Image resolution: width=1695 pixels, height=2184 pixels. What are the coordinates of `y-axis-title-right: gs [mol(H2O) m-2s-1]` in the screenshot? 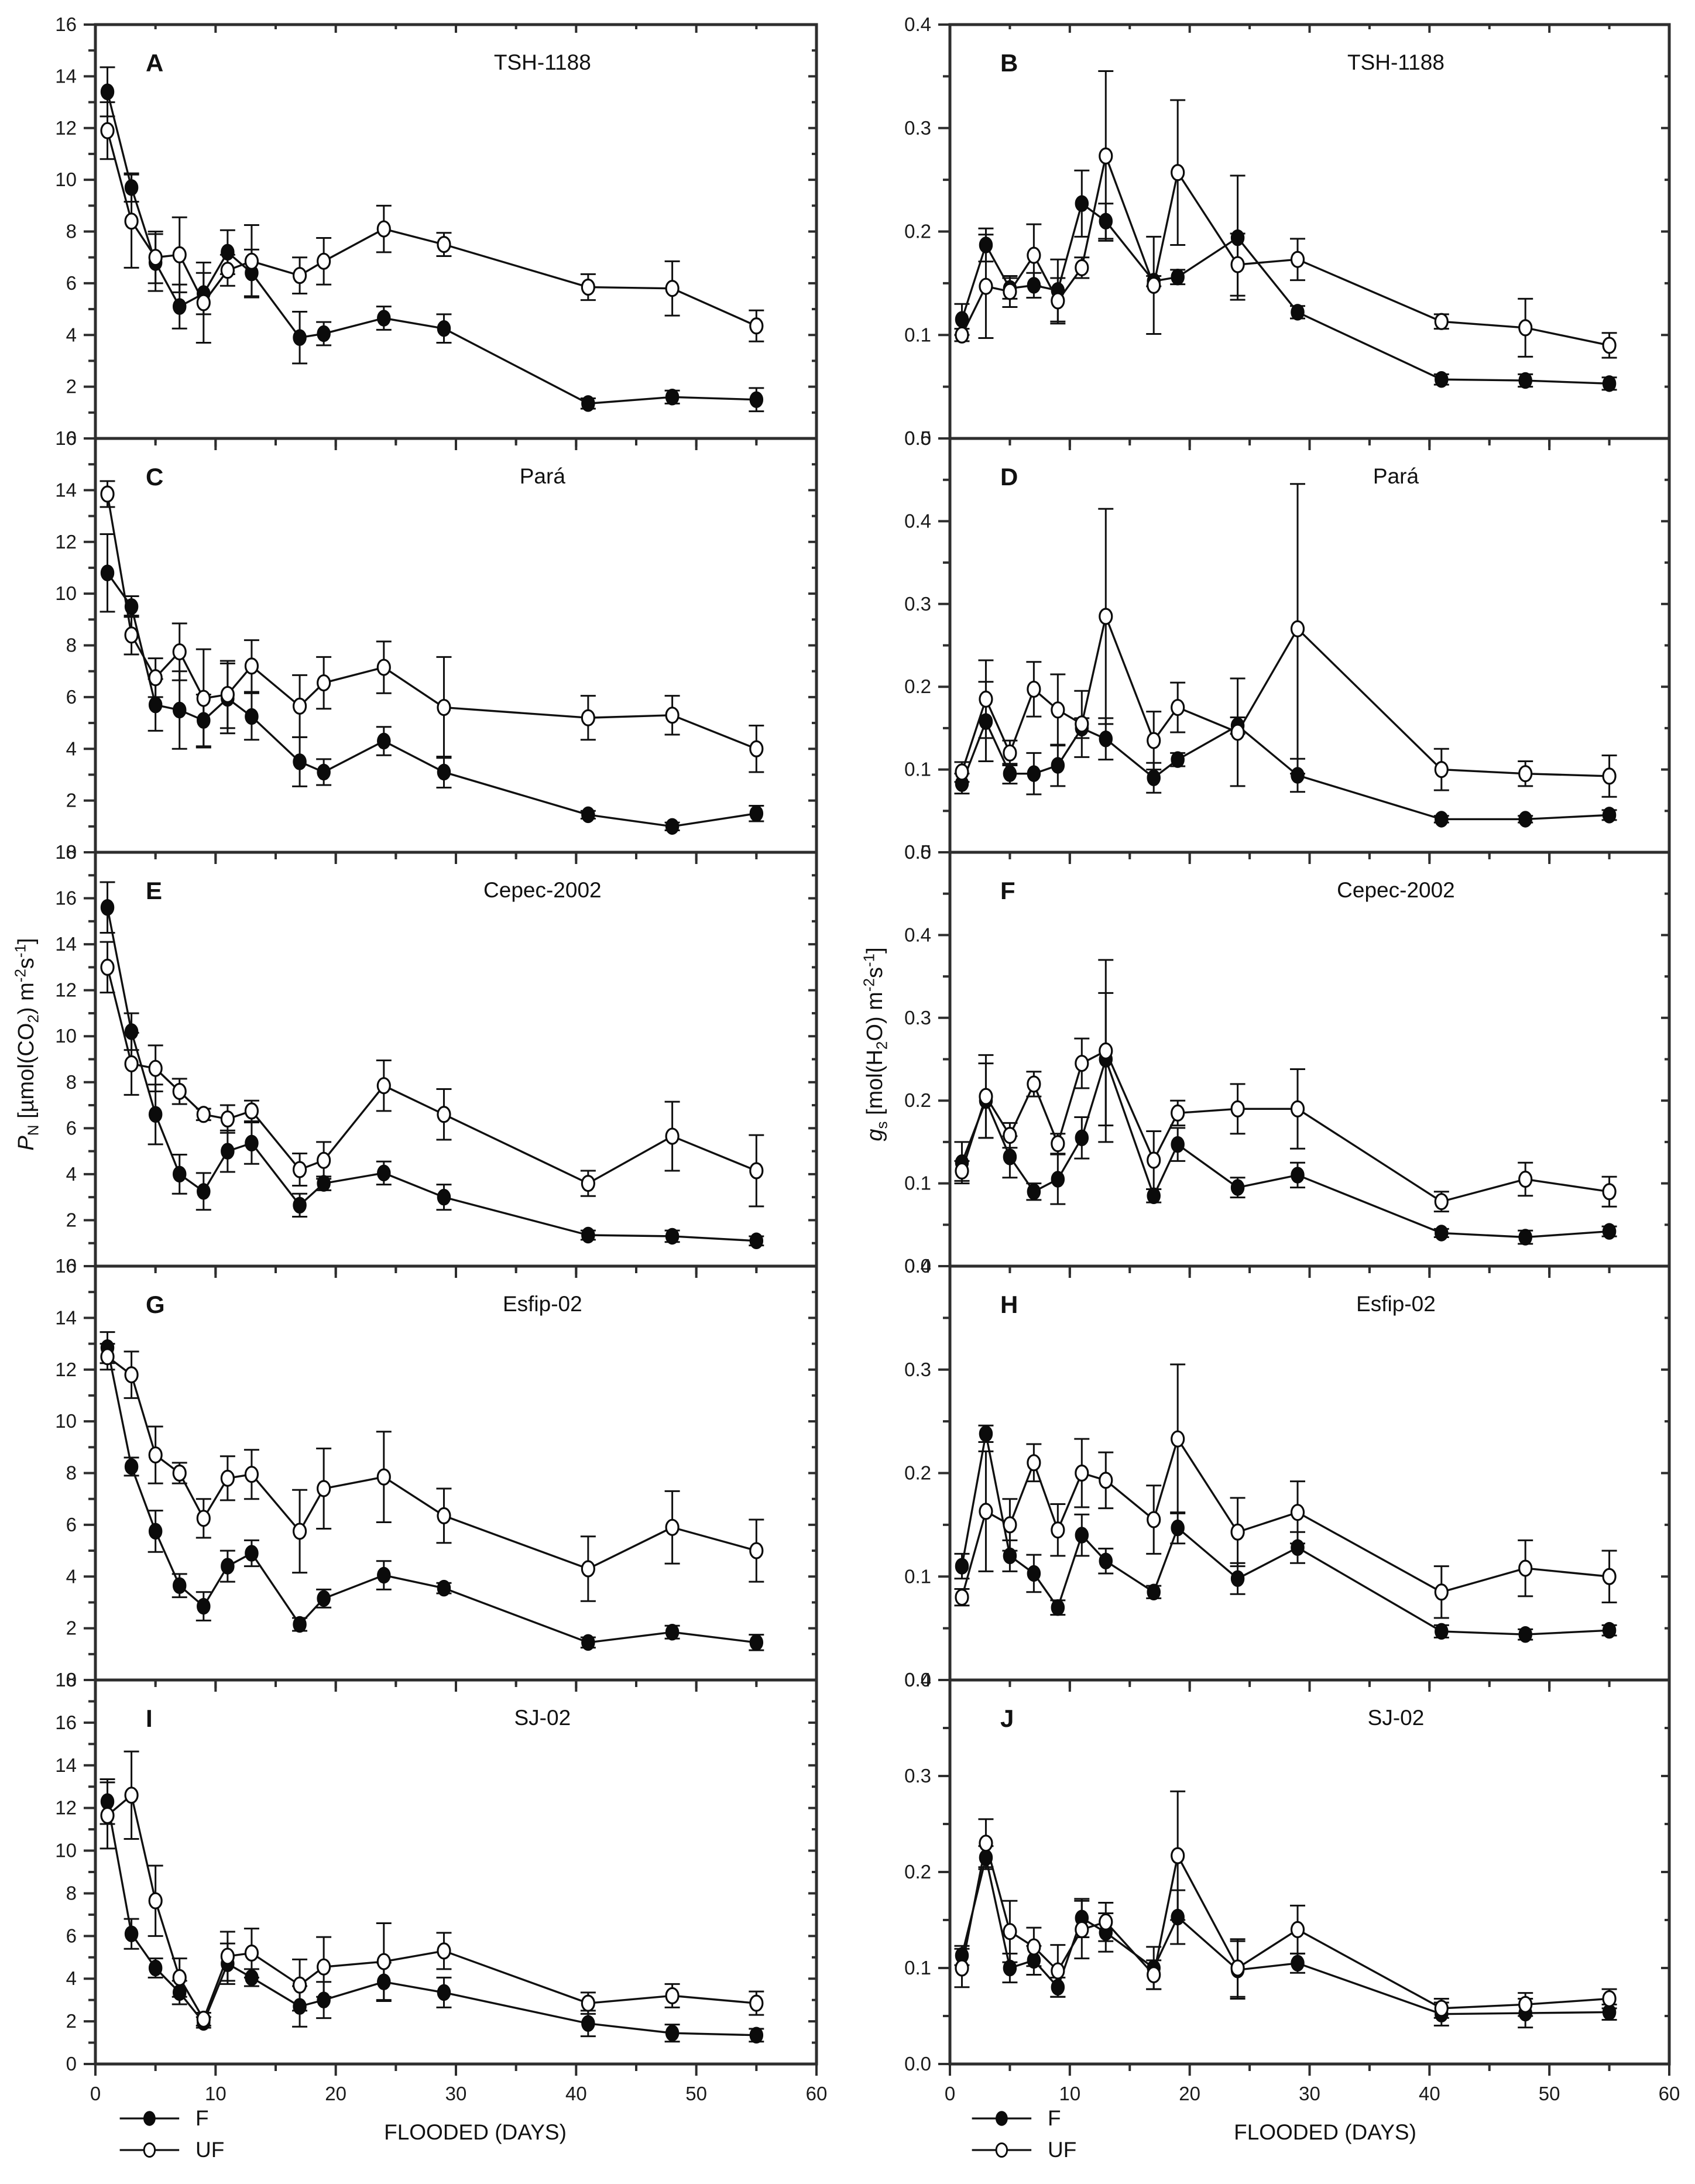 It's located at (875, 1044).